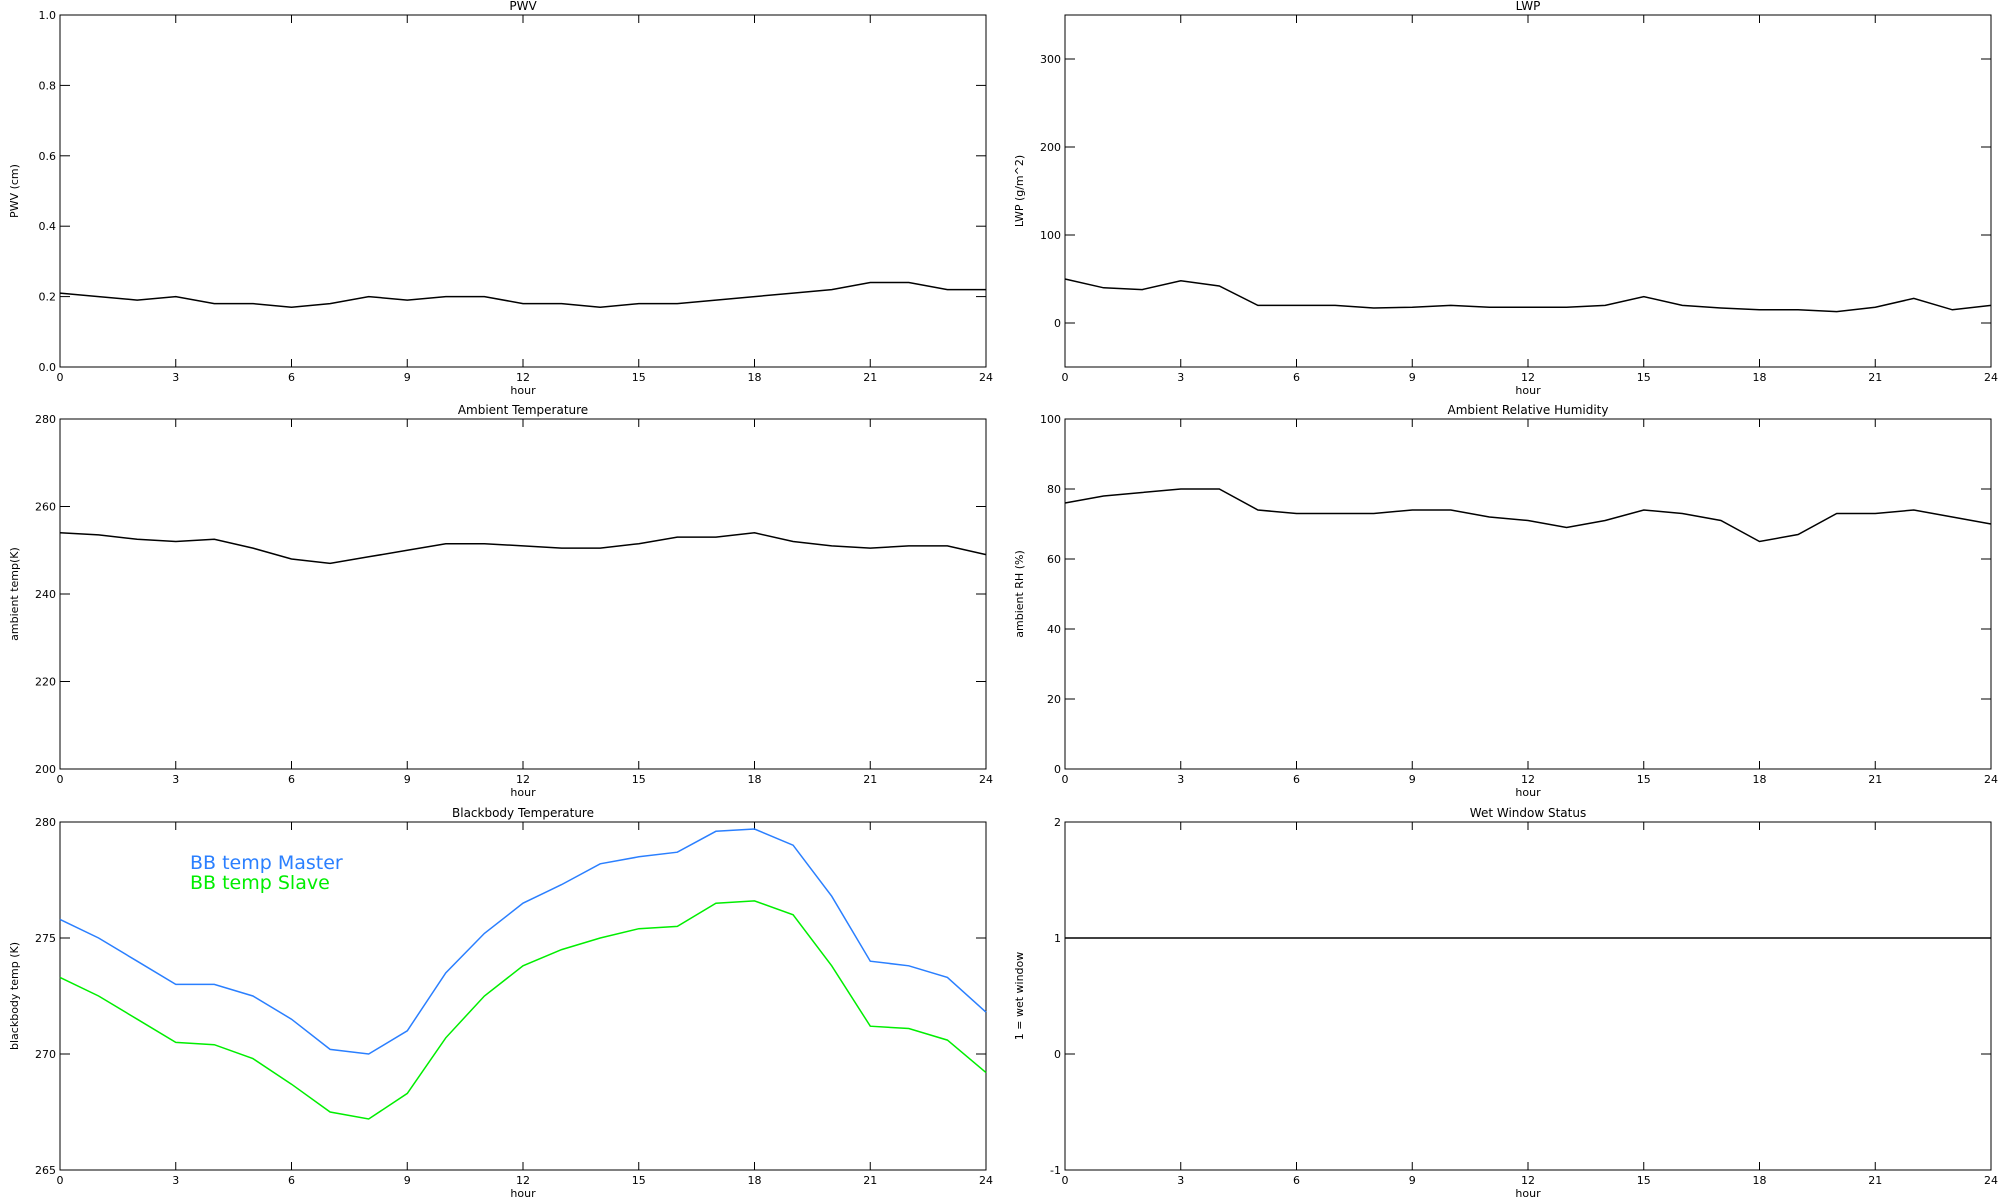 This screenshot has width=2000, height=1204. Describe the element at coordinates (45, 507) in the screenshot. I see `y-tick-label: 260` at that location.